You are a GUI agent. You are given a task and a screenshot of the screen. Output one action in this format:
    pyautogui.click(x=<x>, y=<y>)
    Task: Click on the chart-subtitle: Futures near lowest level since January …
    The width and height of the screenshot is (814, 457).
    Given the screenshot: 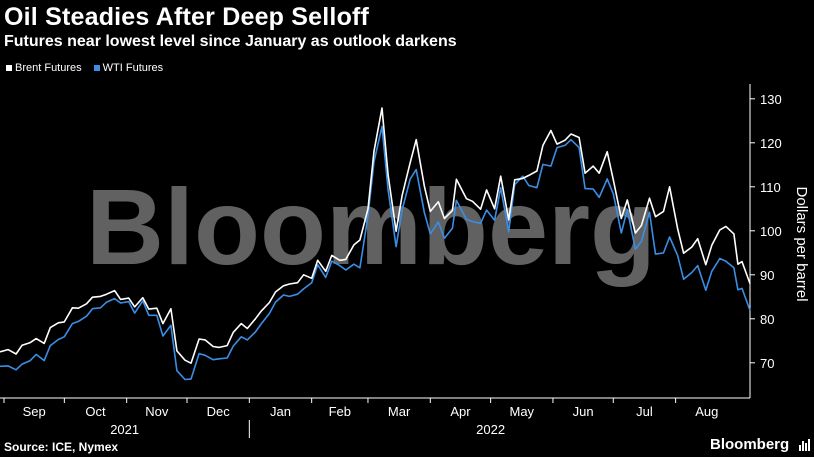 What is the action you would take?
    pyautogui.click(x=230, y=41)
    